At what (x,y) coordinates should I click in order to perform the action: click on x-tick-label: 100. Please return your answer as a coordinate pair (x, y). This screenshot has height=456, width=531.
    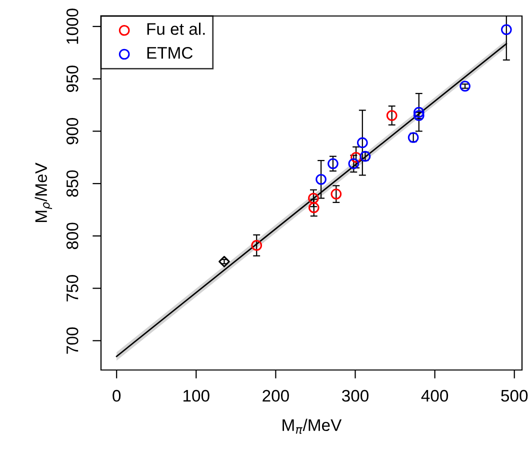
    Looking at the image, I should click on (197, 396).